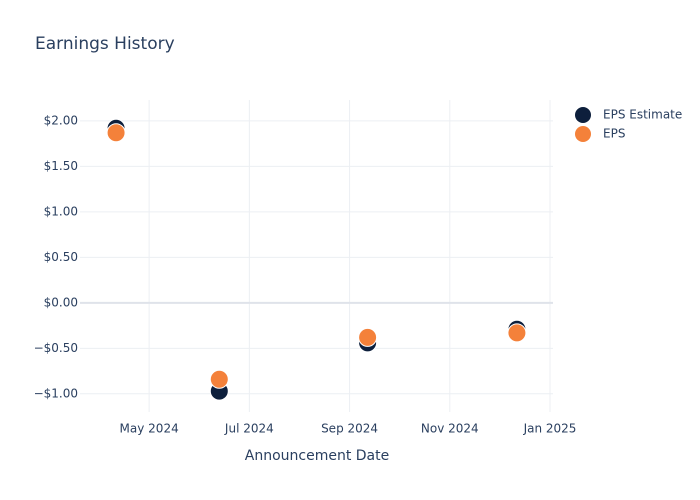 Image resolution: width=700 pixels, height=500 pixels. Describe the element at coordinates (550, 429) in the screenshot. I see `x-tick-label: Jan 2025` at that location.